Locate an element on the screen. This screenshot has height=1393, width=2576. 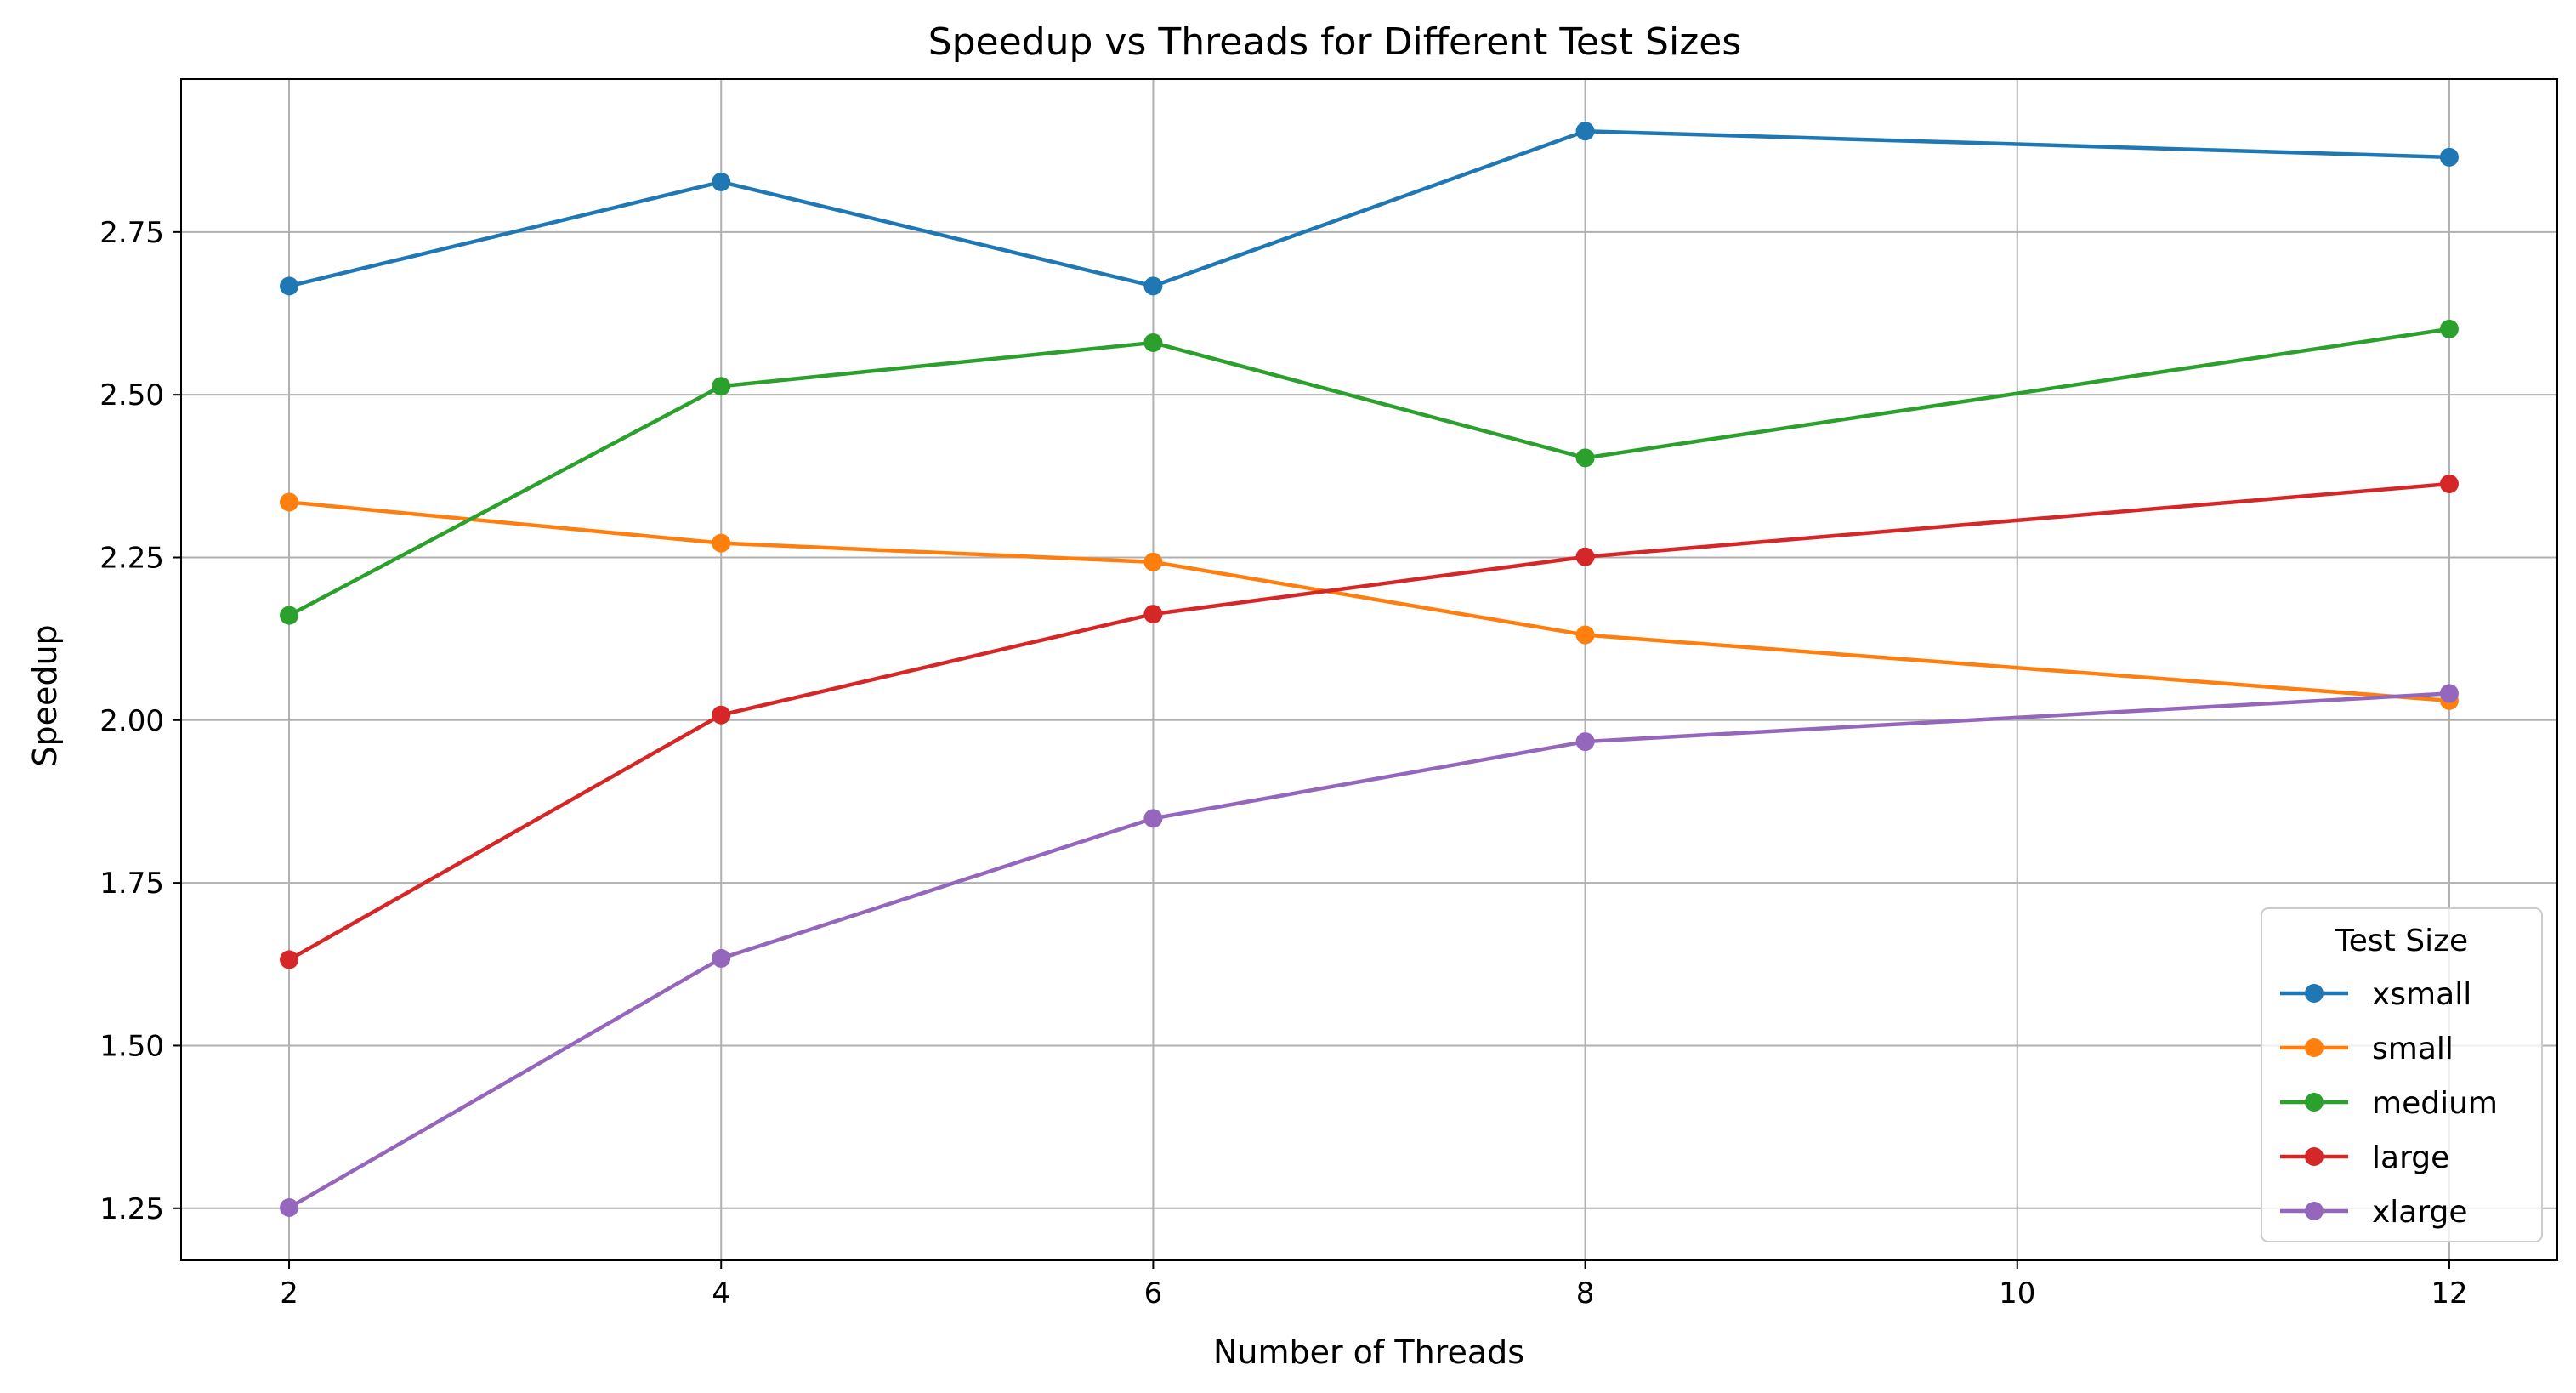
legend-item-xlarge: xlarge is located at coordinates (2374, 1212).